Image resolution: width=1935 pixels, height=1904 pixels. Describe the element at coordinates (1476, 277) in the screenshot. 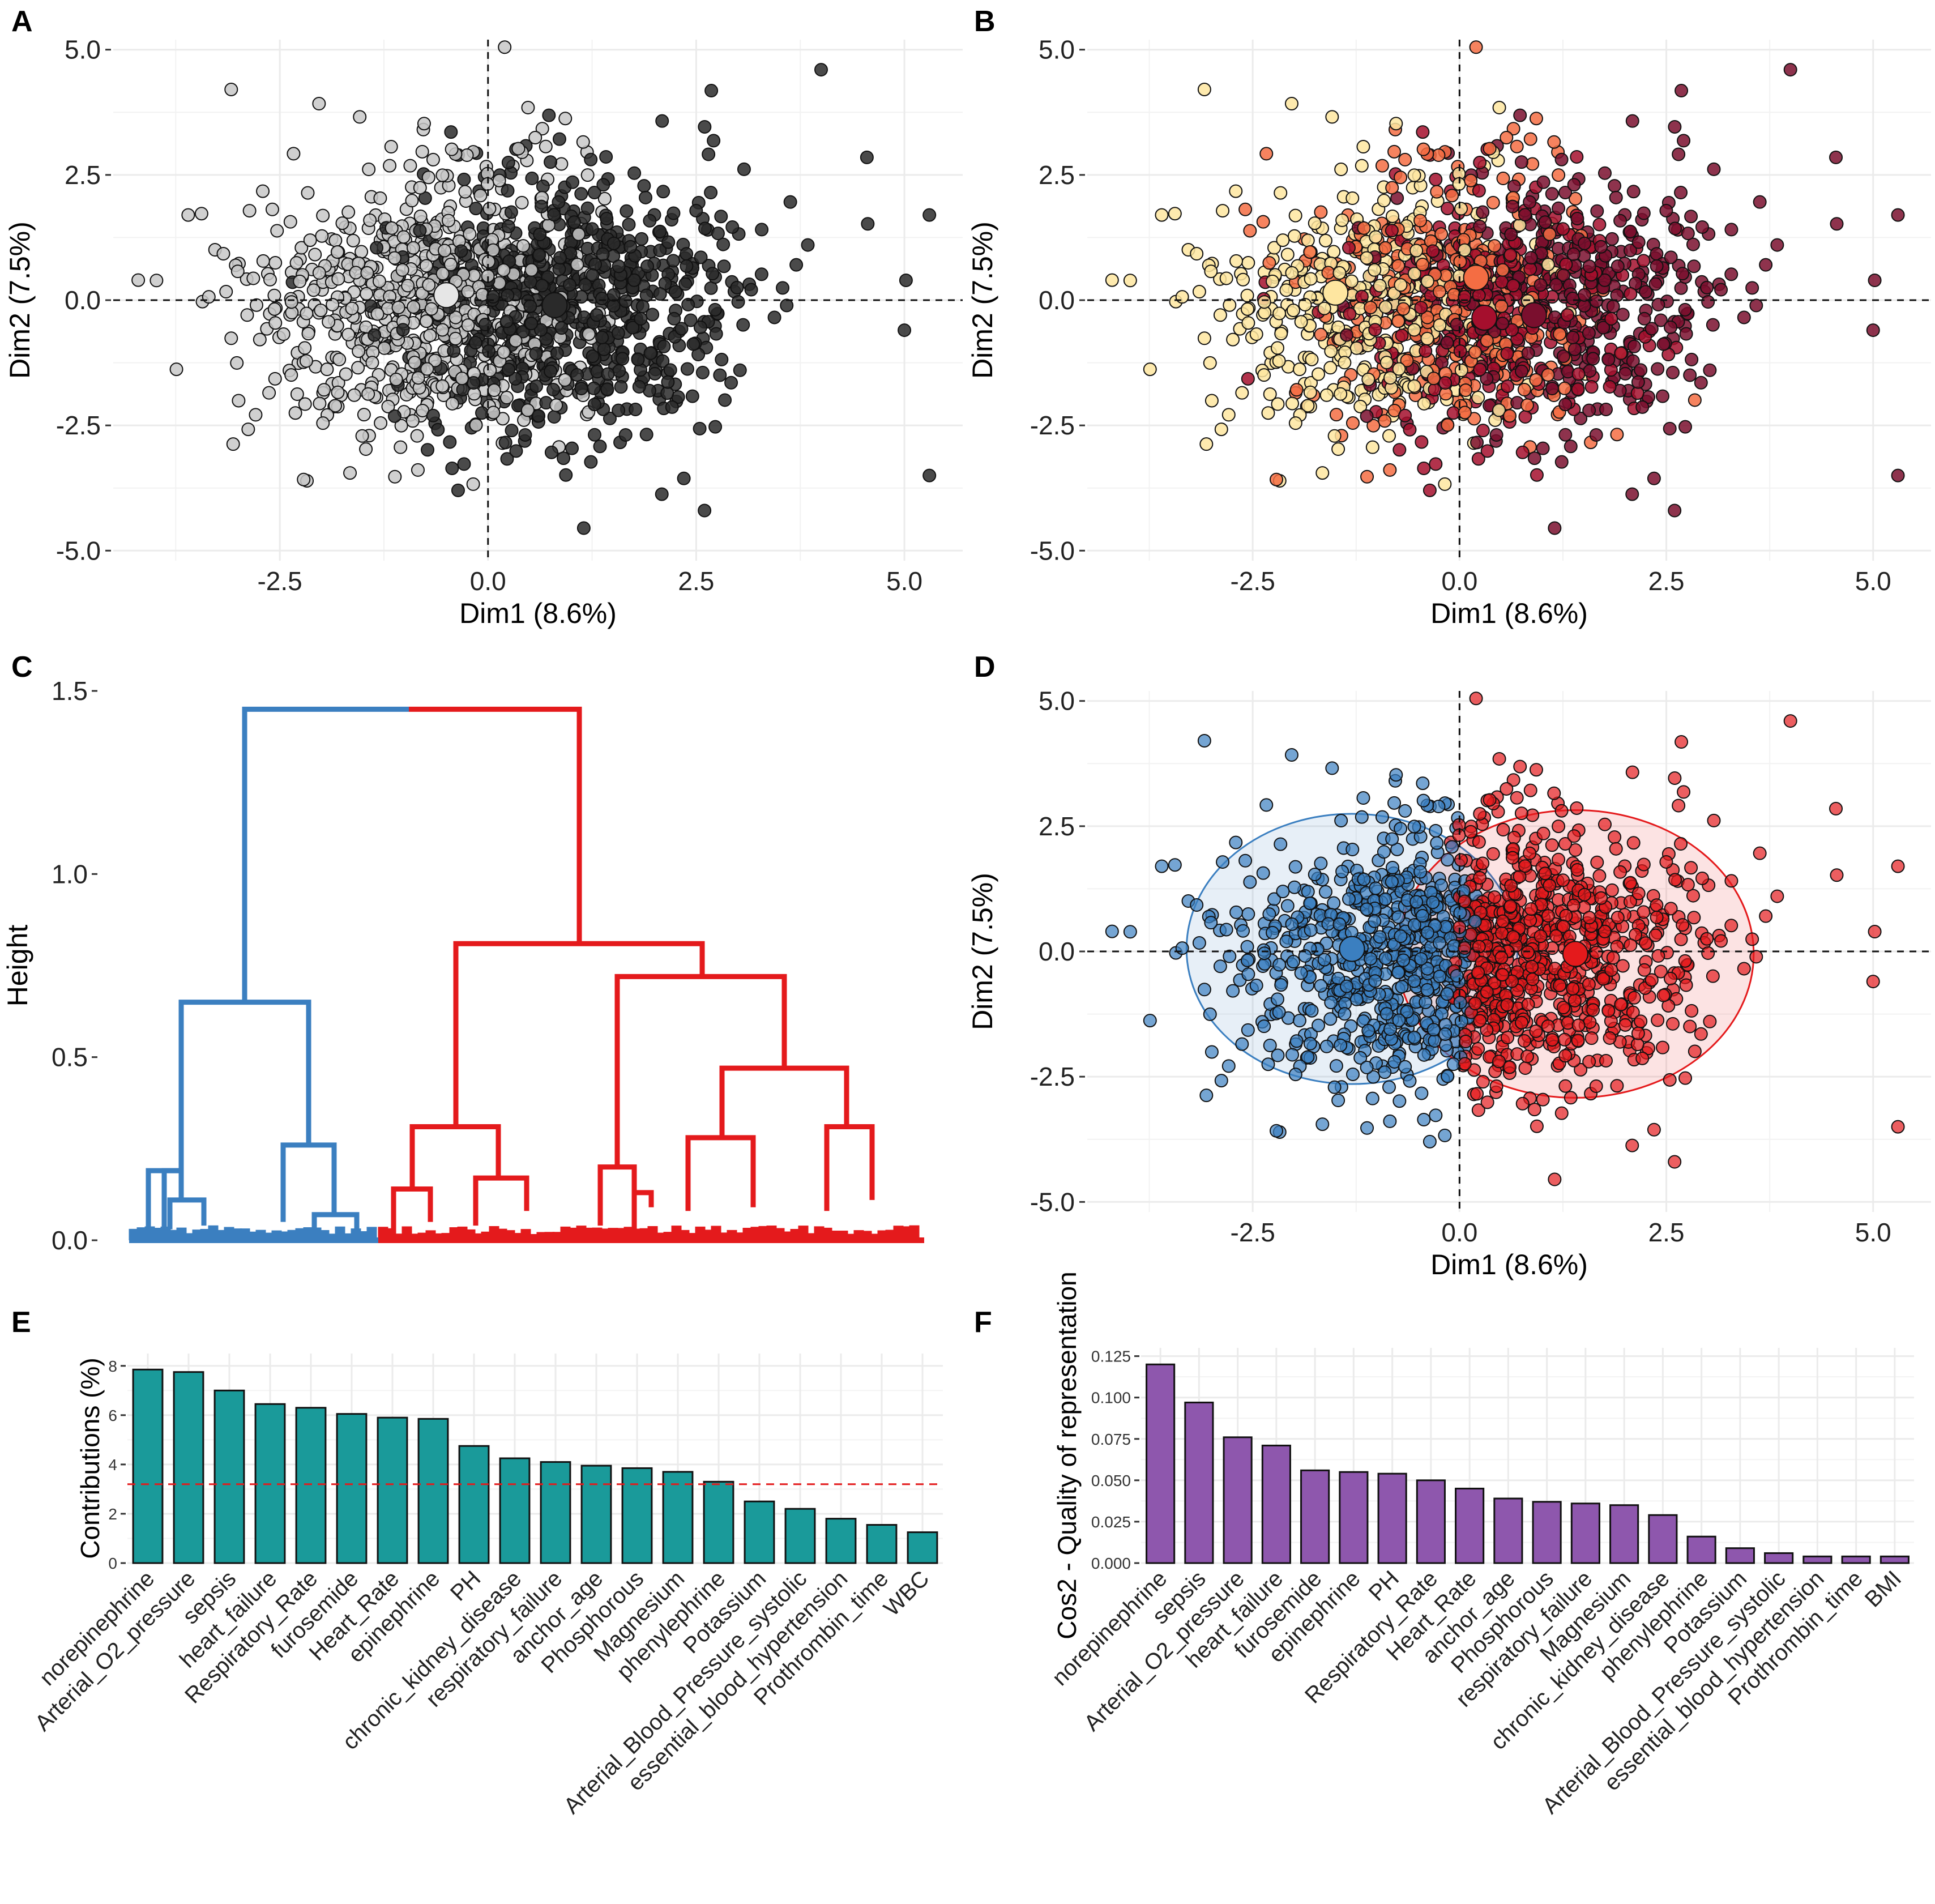

I see `group-centroid` at that location.